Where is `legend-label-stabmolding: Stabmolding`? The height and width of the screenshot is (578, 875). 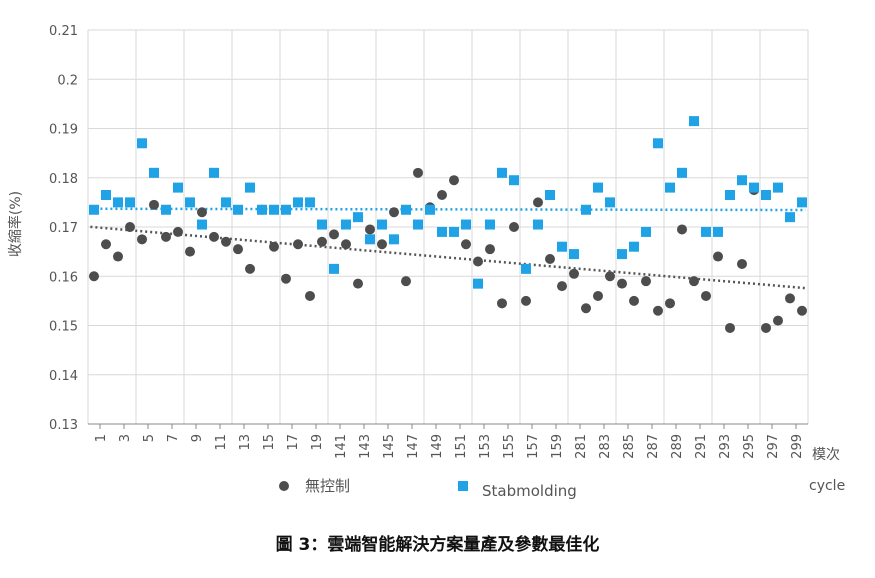 legend-label-stabmolding: Stabmolding is located at coordinates (529, 491).